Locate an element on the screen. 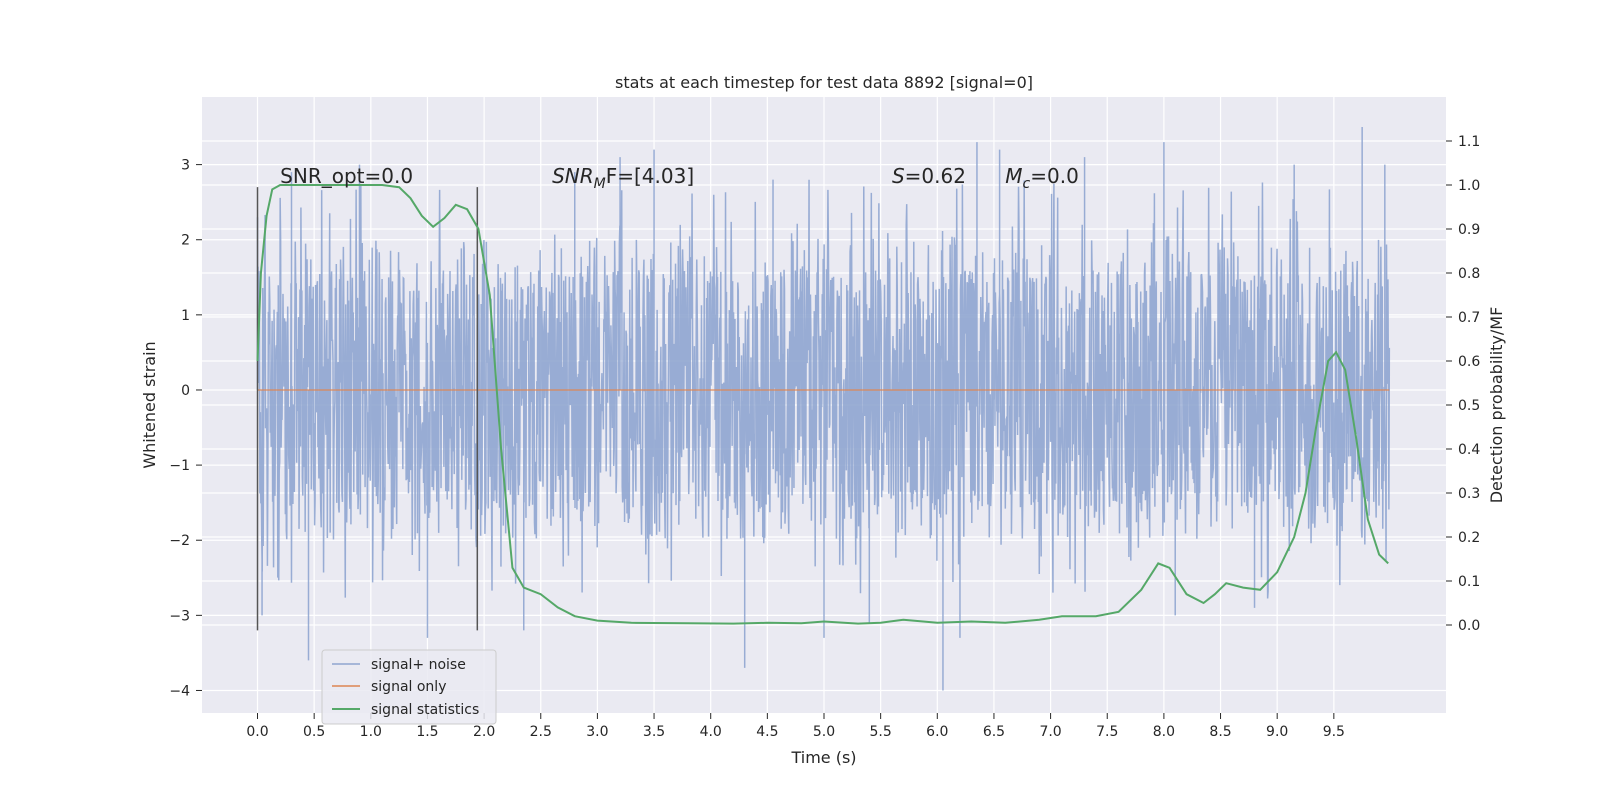 Image resolution: width=1600 pixels, height=800 pixels. x-tick-label: 6.5 is located at coordinates (994, 732).